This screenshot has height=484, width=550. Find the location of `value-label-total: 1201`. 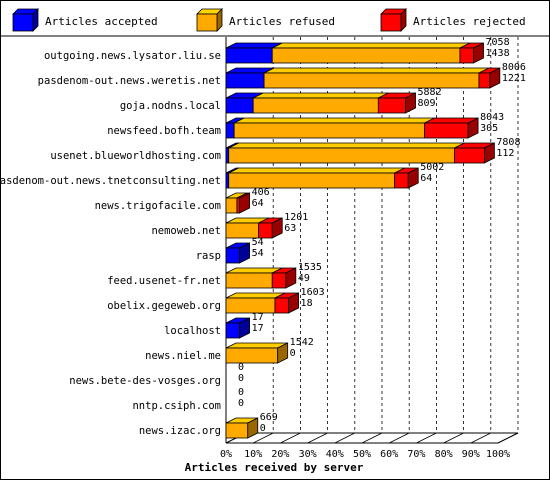

value-label-total: 1201 is located at coordinates (296, 217).